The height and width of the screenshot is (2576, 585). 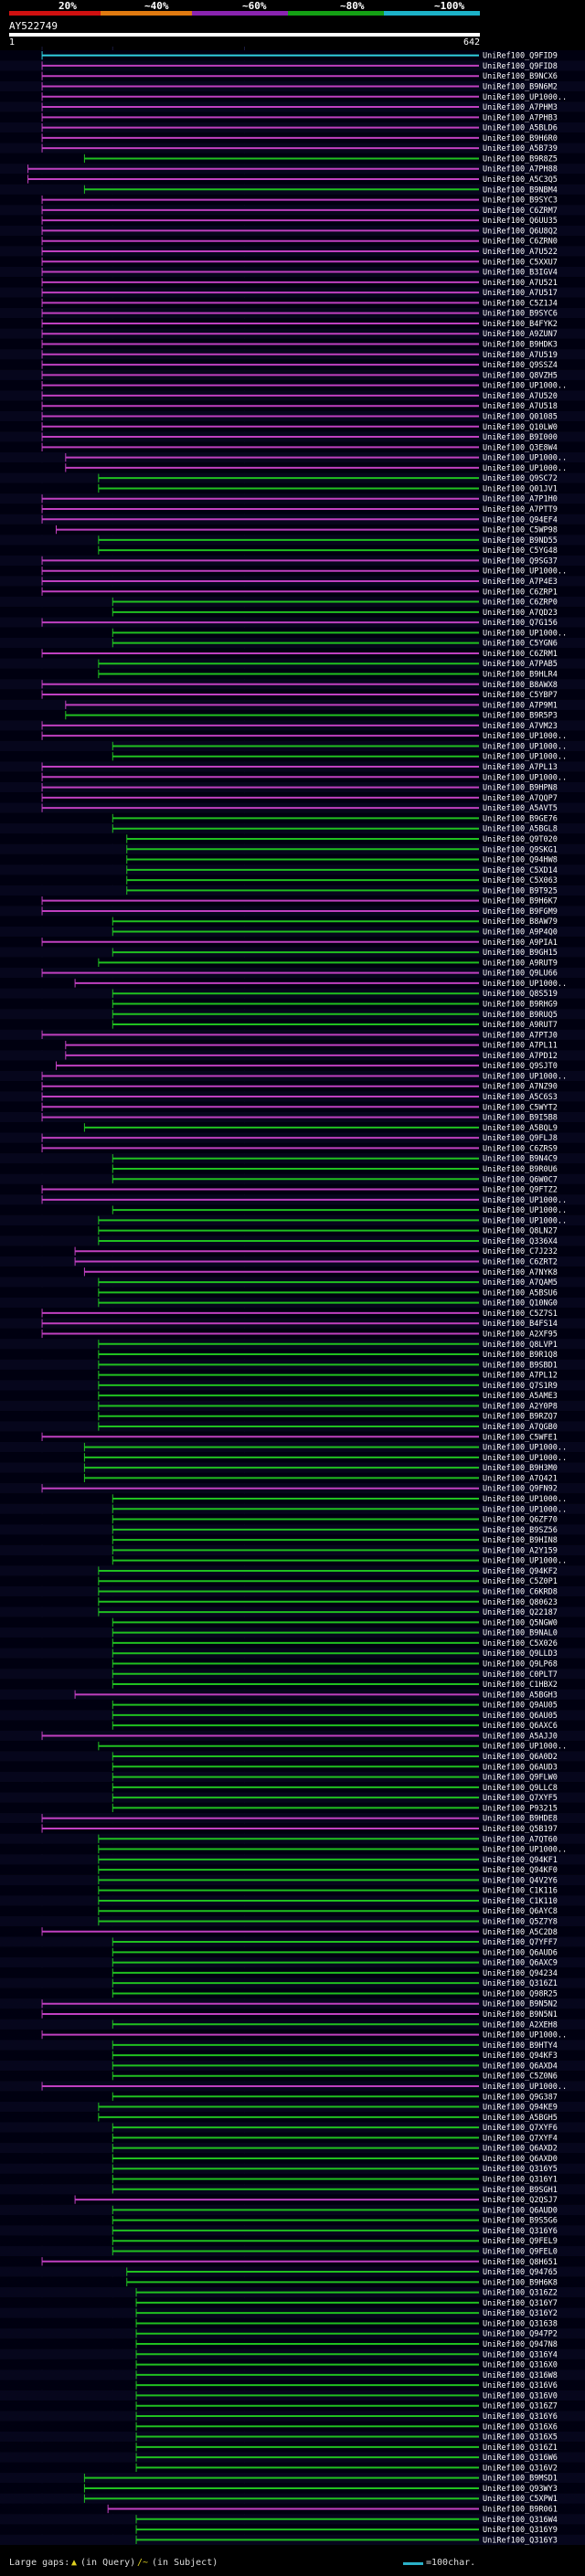 I want to click on hit-row: UniRef100_A7PL12, so click(x=293, y=1375).